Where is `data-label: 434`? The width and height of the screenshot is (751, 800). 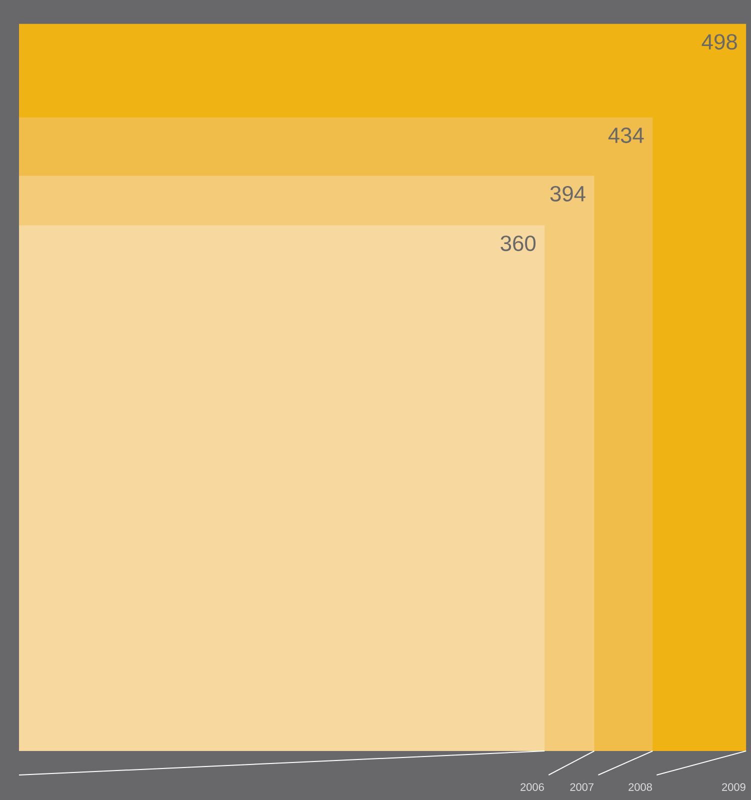
data-label: 434 is located at coordinates (626, 136).